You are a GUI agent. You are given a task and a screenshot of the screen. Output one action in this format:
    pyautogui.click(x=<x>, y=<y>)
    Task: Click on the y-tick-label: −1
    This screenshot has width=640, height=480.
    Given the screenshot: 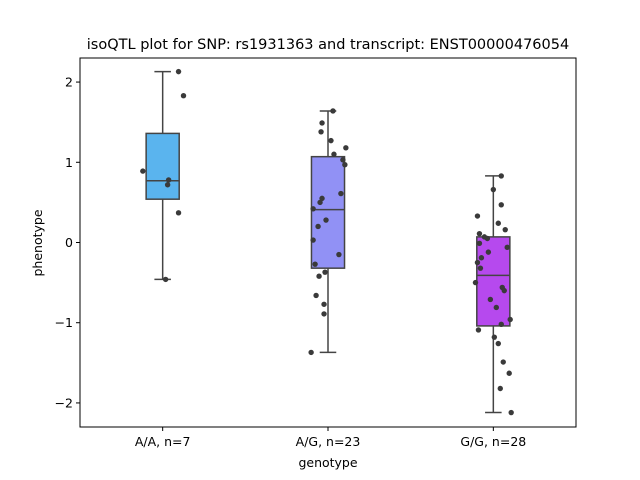 What is the action you would take?
    pyautogui.click(x=64, y=322)
    